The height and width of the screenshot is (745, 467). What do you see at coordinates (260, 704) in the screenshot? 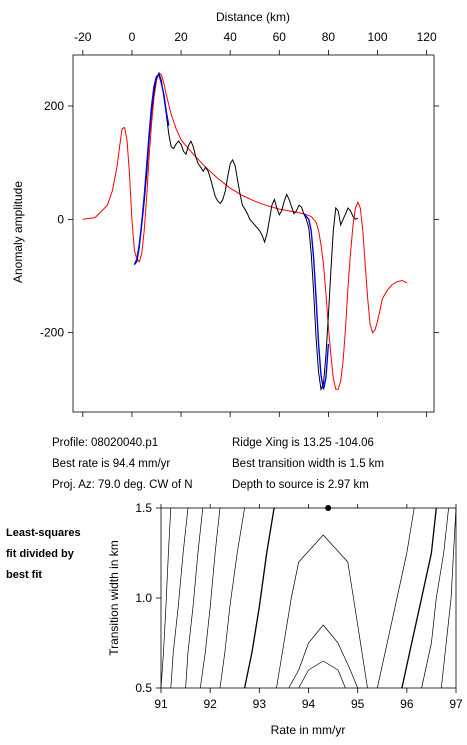
I see `rate-tick-label: 93` at bounding box center [260, 704].